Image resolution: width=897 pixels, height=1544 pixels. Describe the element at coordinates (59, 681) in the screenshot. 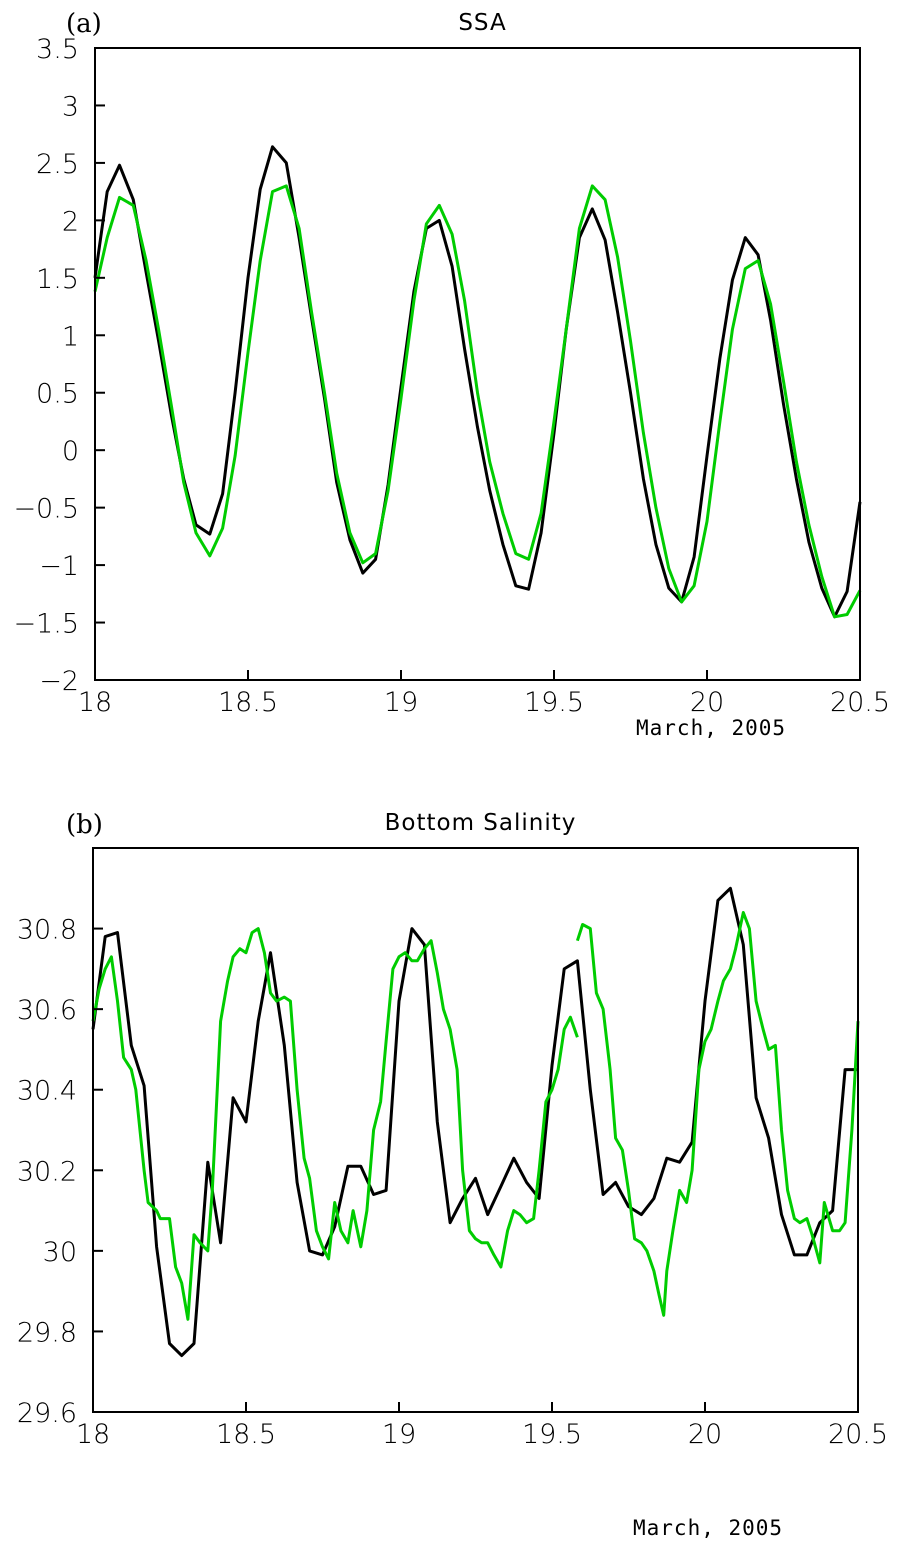

I see `y-tick-label: −2` at that location.